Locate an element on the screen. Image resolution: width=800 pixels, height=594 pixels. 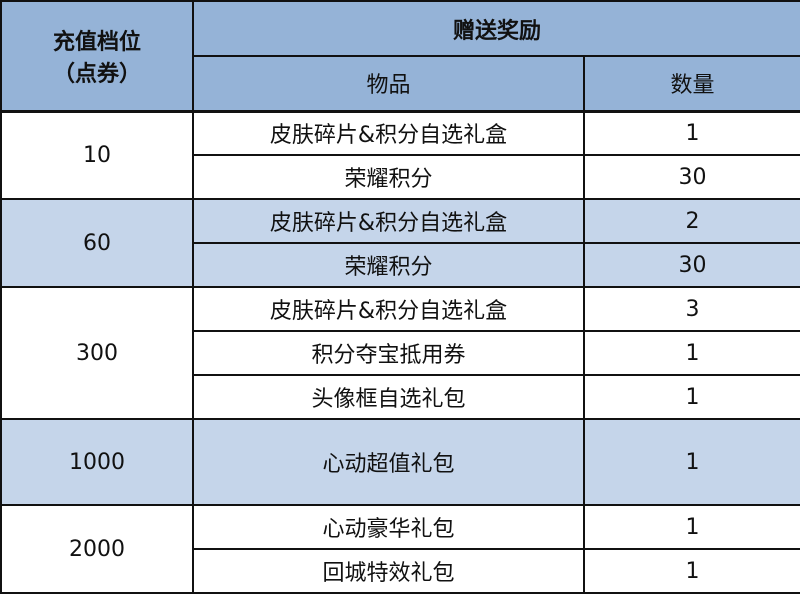
tier-header: 充值档位 （点券） is located at coordinates (97, 56).